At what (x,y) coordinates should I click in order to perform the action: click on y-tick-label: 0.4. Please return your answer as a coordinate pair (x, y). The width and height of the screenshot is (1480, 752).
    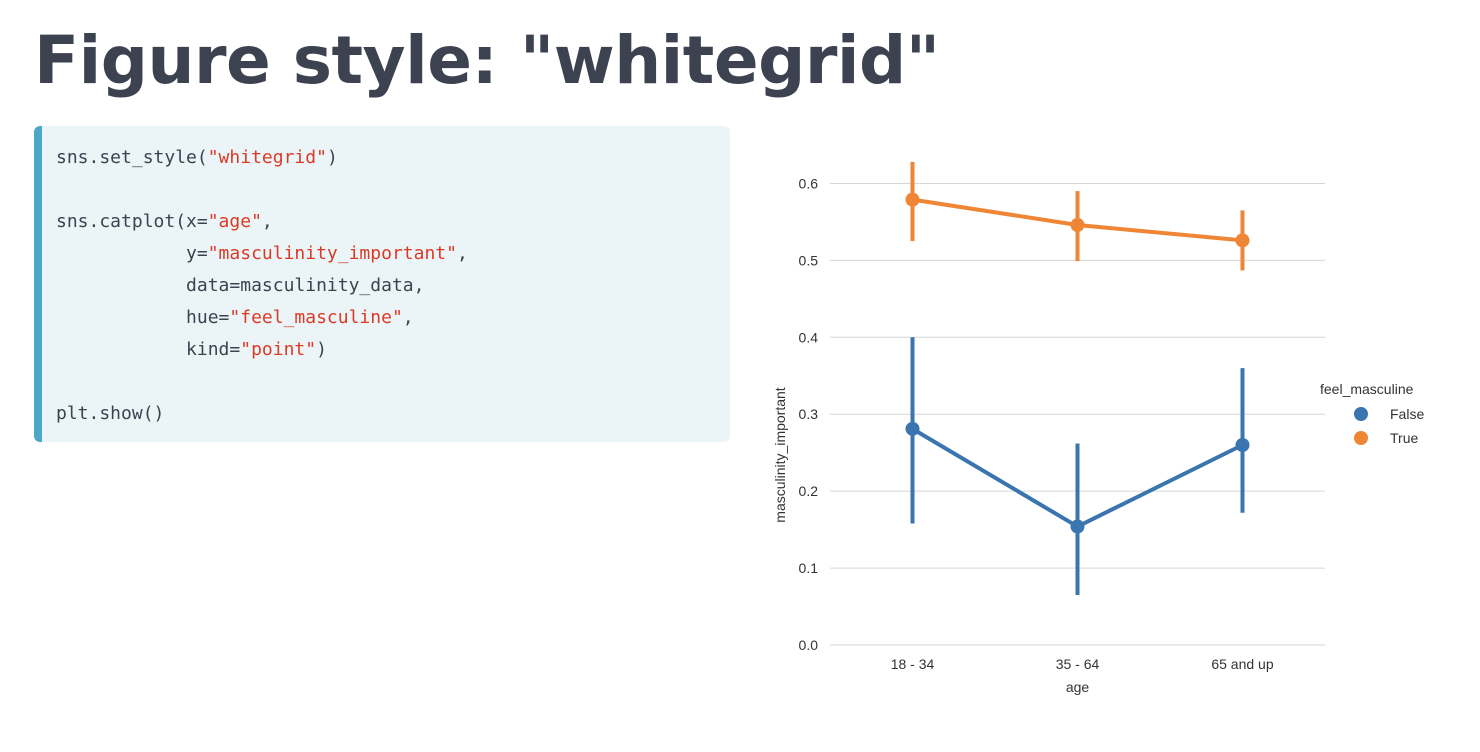
    Looking at the image, I should click on (809, 337).